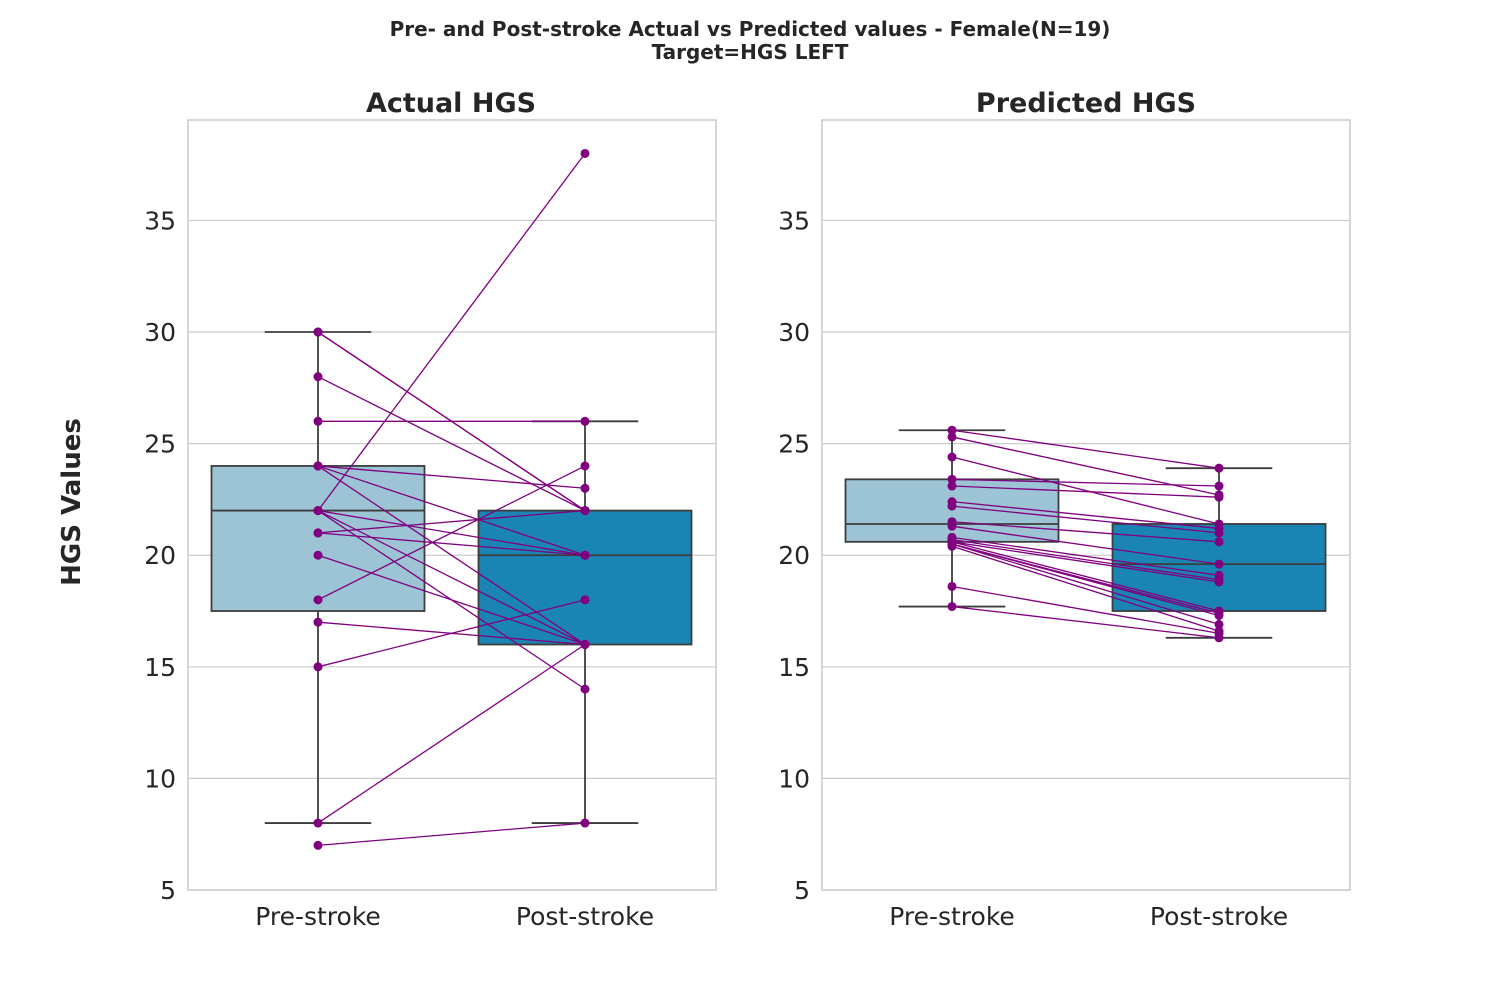 The height and width of the screenshot is (1000, 1500). I want to click on panel-title-actual: Actual HGS, so click(451, 103).